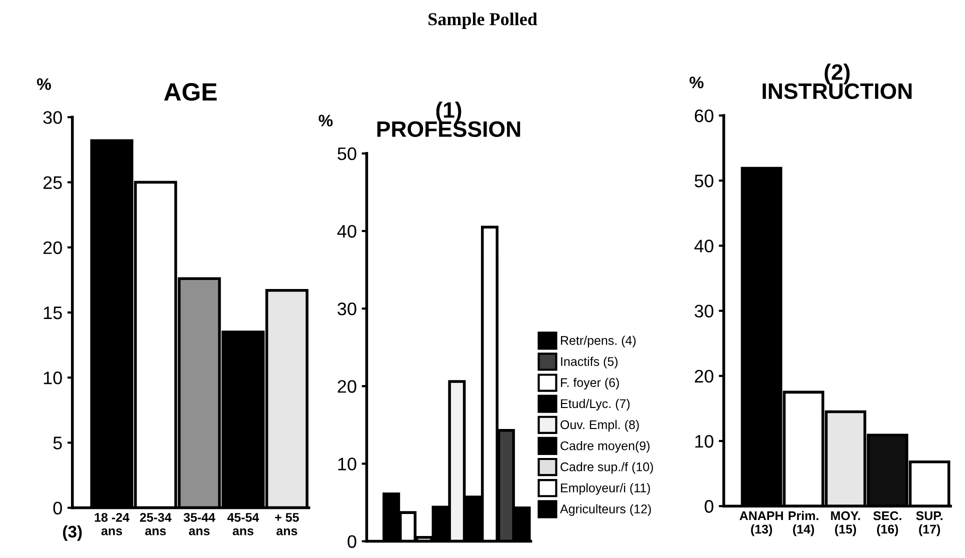  What do you see at coordinates (112, 524) in the screenshot?
I see `x-tick-label: 18 -24 ans` at bounding box center [112, 524].